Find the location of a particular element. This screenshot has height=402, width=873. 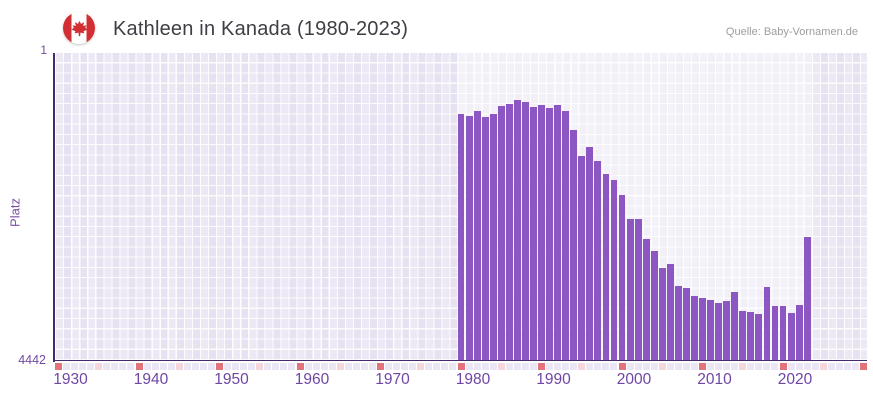

chart-title: Kathleen in Kanada (1980-2023) is located at coordinates (261, 29).